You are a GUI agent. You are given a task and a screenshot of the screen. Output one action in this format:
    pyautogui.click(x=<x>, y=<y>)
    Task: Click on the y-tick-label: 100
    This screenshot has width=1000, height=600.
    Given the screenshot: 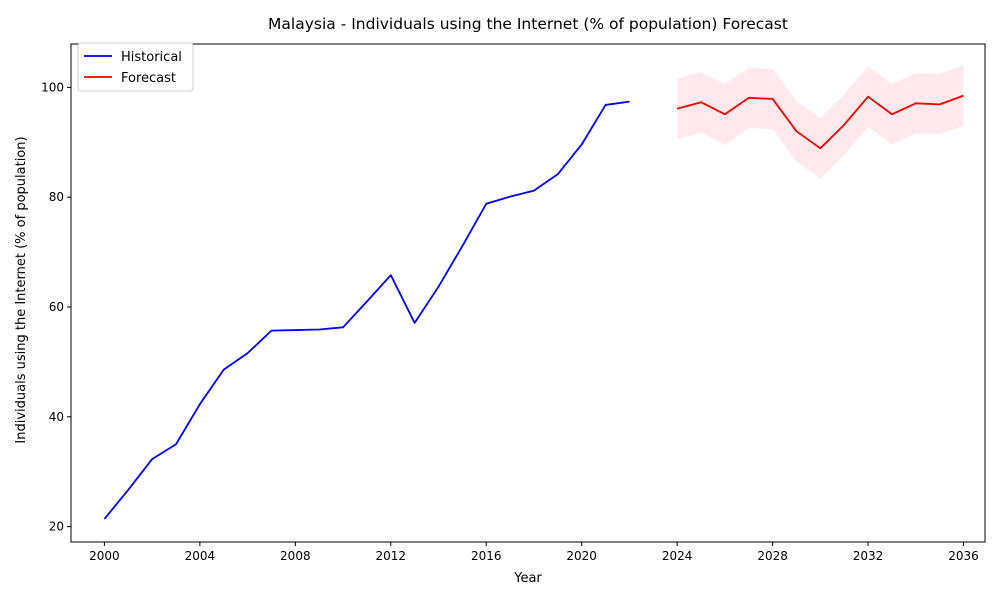 What is the action you would take?
    pyautogui.click(x=52, y=87)
    